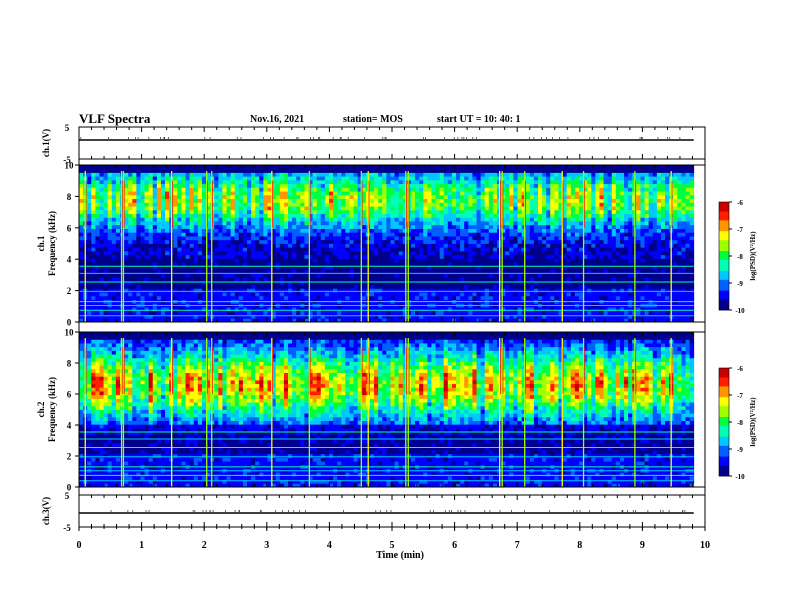  What do you see at coordinates (69, 488) in the screenshot?
I see `ch2-spectrogram-ytick-0: 0` at bounding box center [69, 488].